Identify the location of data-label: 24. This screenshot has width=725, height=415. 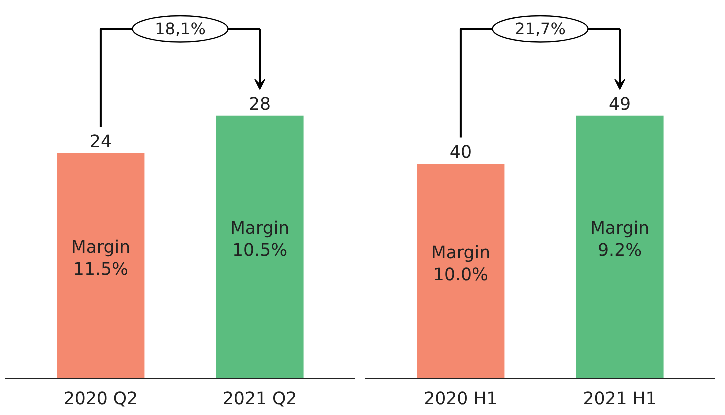
(101, 142).